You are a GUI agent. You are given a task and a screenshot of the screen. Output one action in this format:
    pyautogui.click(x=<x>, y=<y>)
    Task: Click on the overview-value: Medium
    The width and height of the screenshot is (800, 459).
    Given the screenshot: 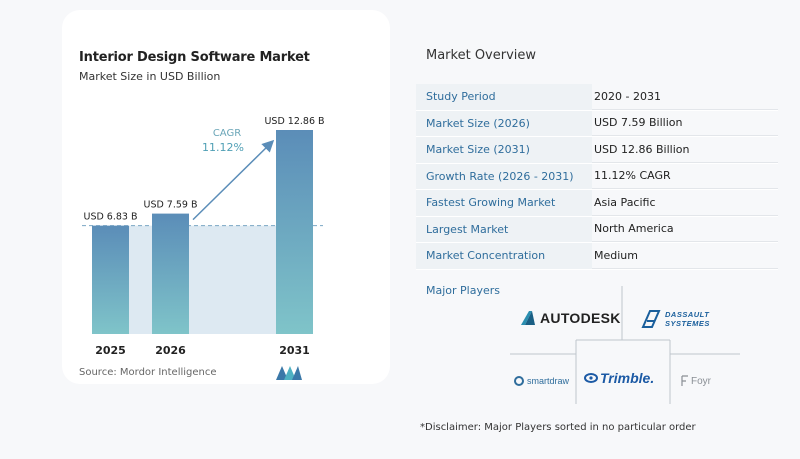 What is the action you would take?
    pyautogui.click(x=685, y=256)
    